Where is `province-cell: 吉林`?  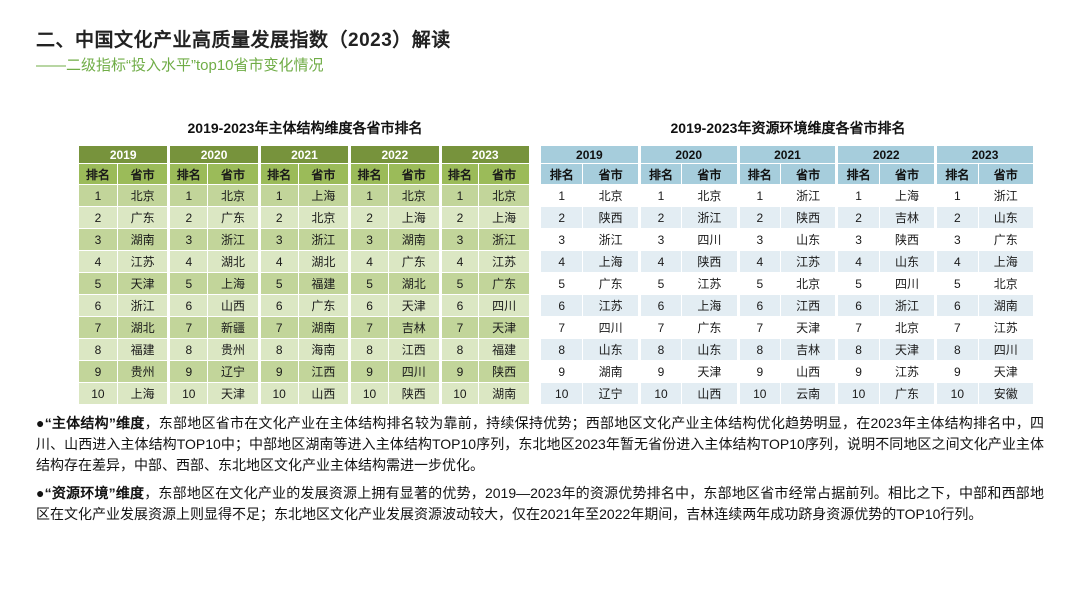 province-cell: 吉林 is located at coordinates (414, 327).